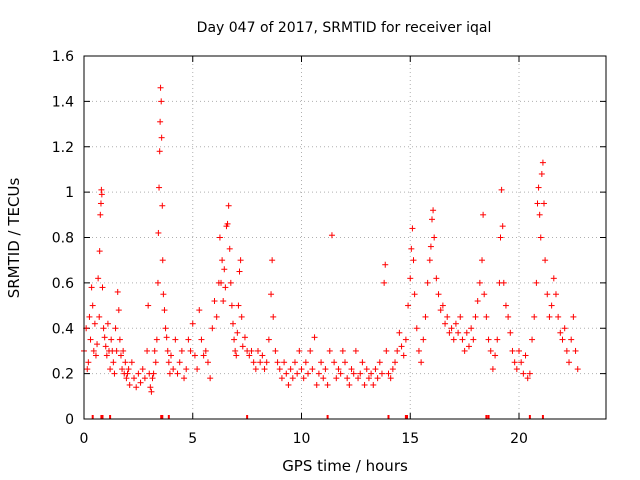  What do you see at coordinates (519, 439) in the screenshot?
I see `x-tick-label: 20` at bounding box center [519, 439].